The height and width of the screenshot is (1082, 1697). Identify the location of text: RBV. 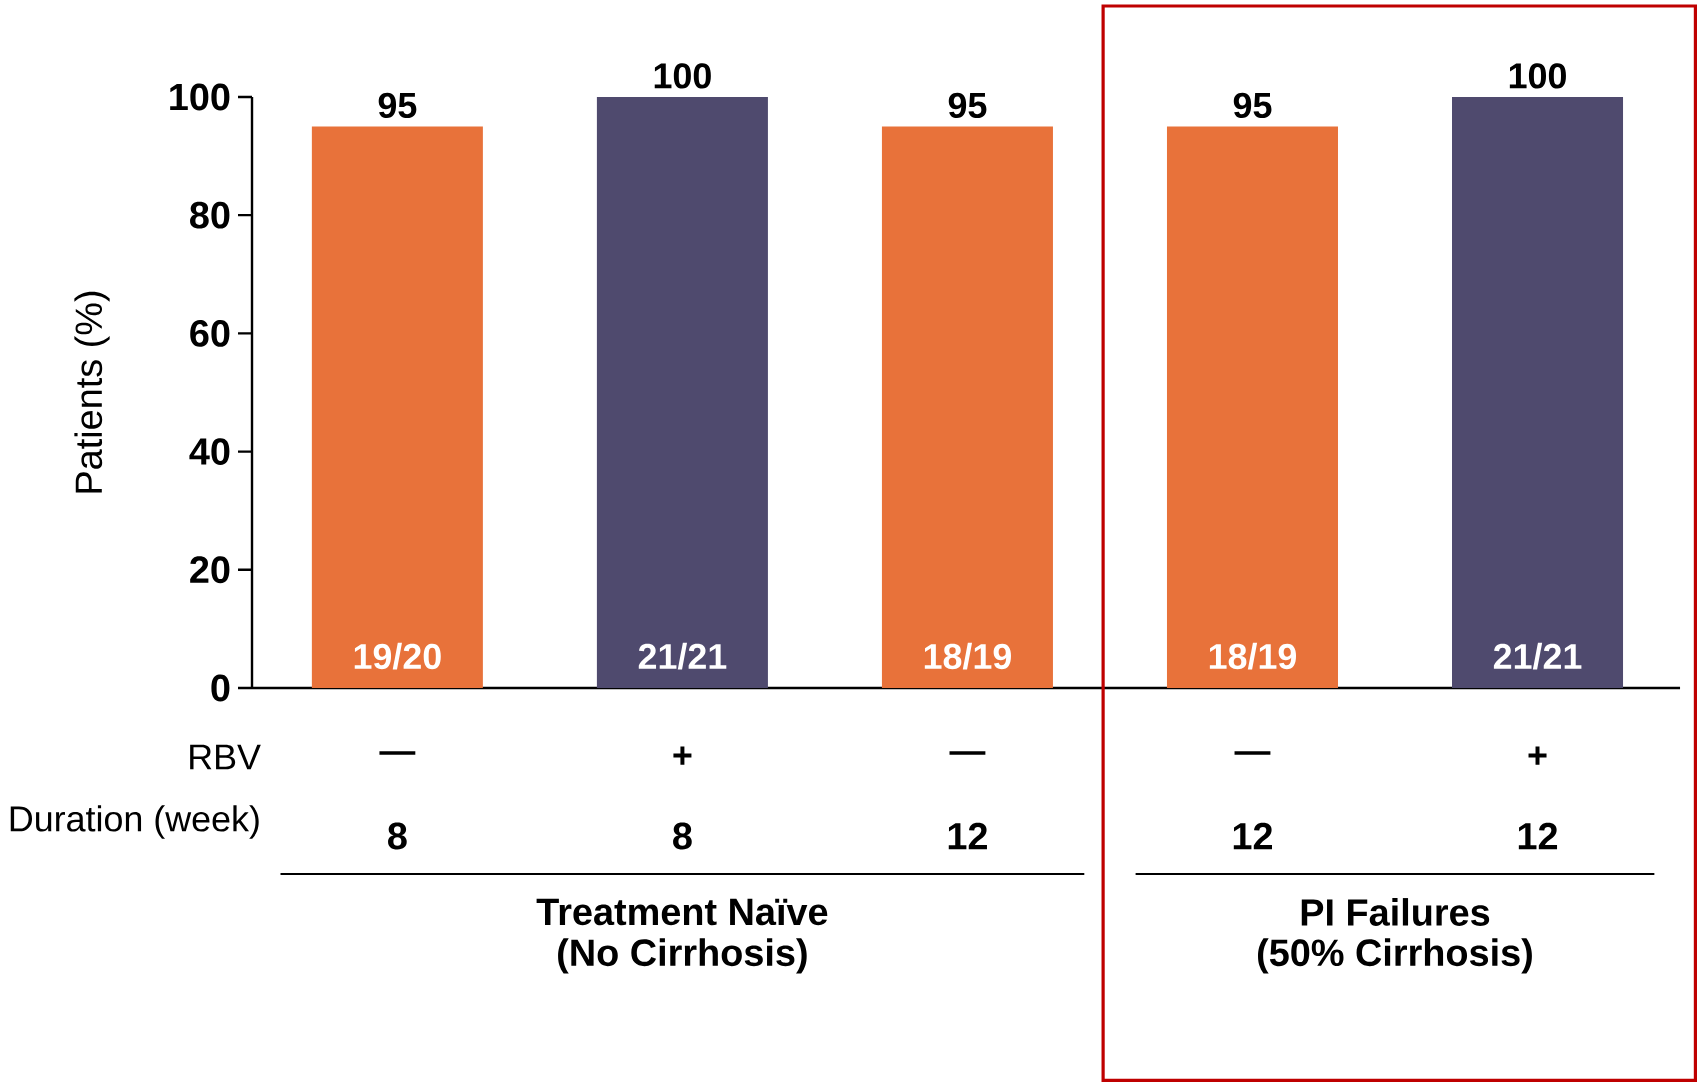
(225, 757).